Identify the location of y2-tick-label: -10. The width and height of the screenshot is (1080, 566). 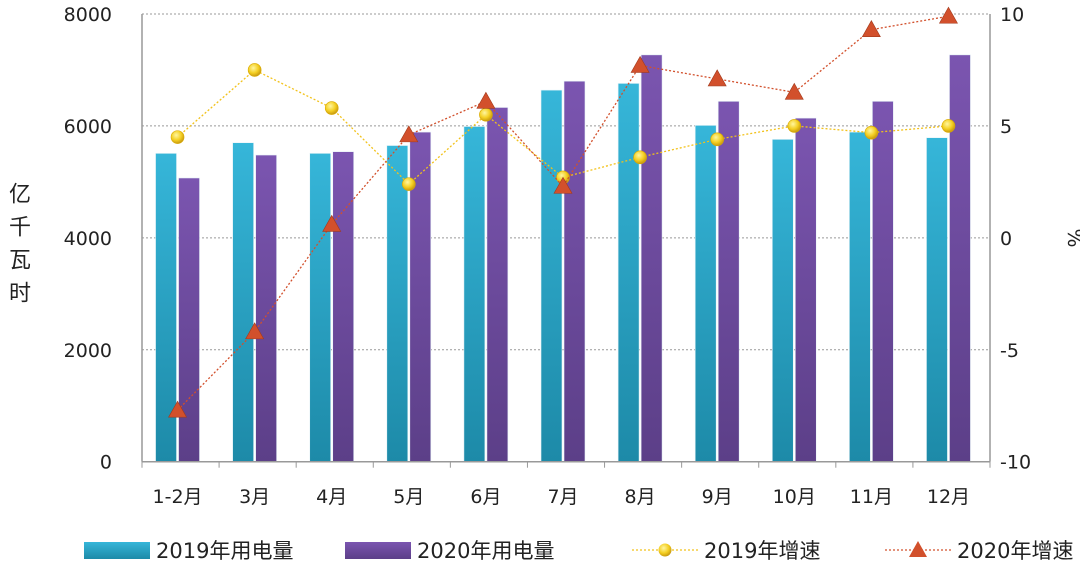
(1015, 463).